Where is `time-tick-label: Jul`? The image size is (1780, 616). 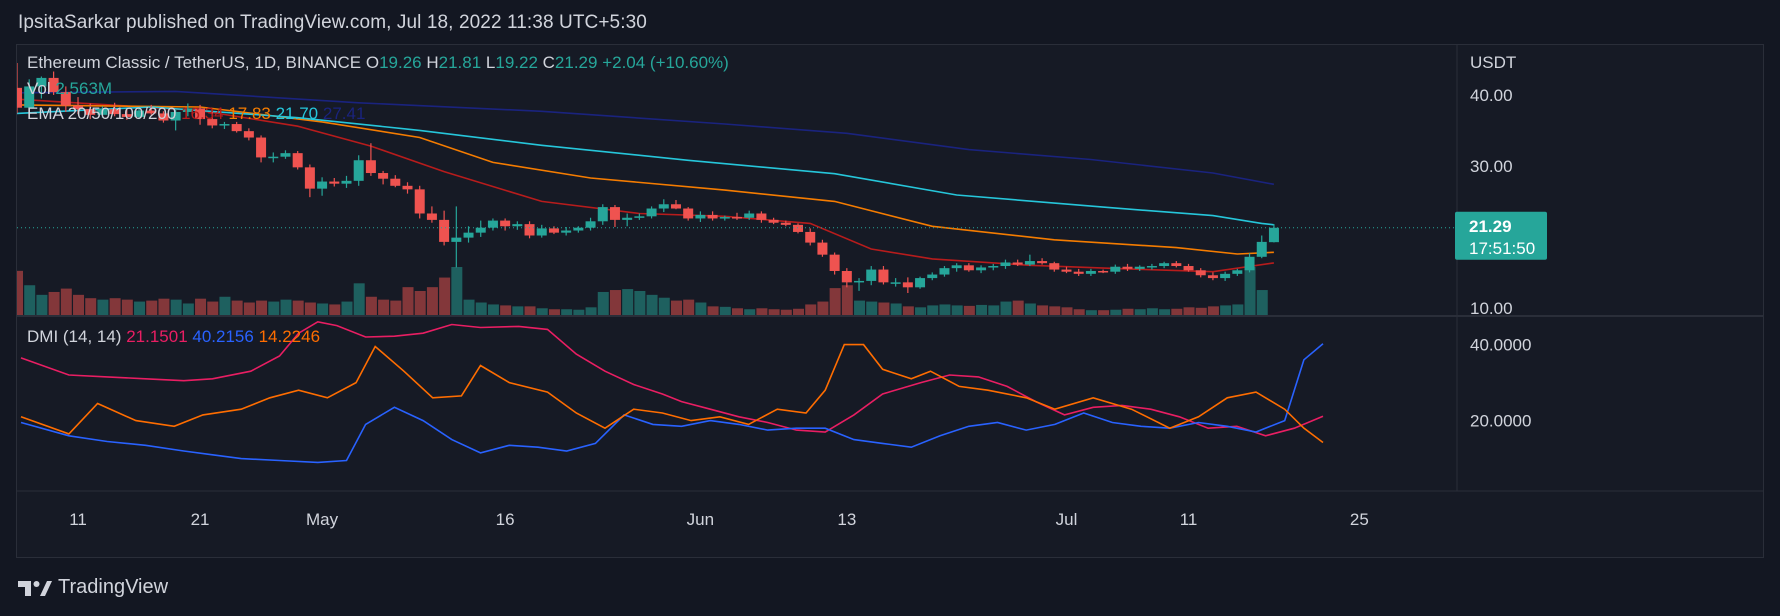 time-tick-label: Jul is located at coordinates (1067, 519).